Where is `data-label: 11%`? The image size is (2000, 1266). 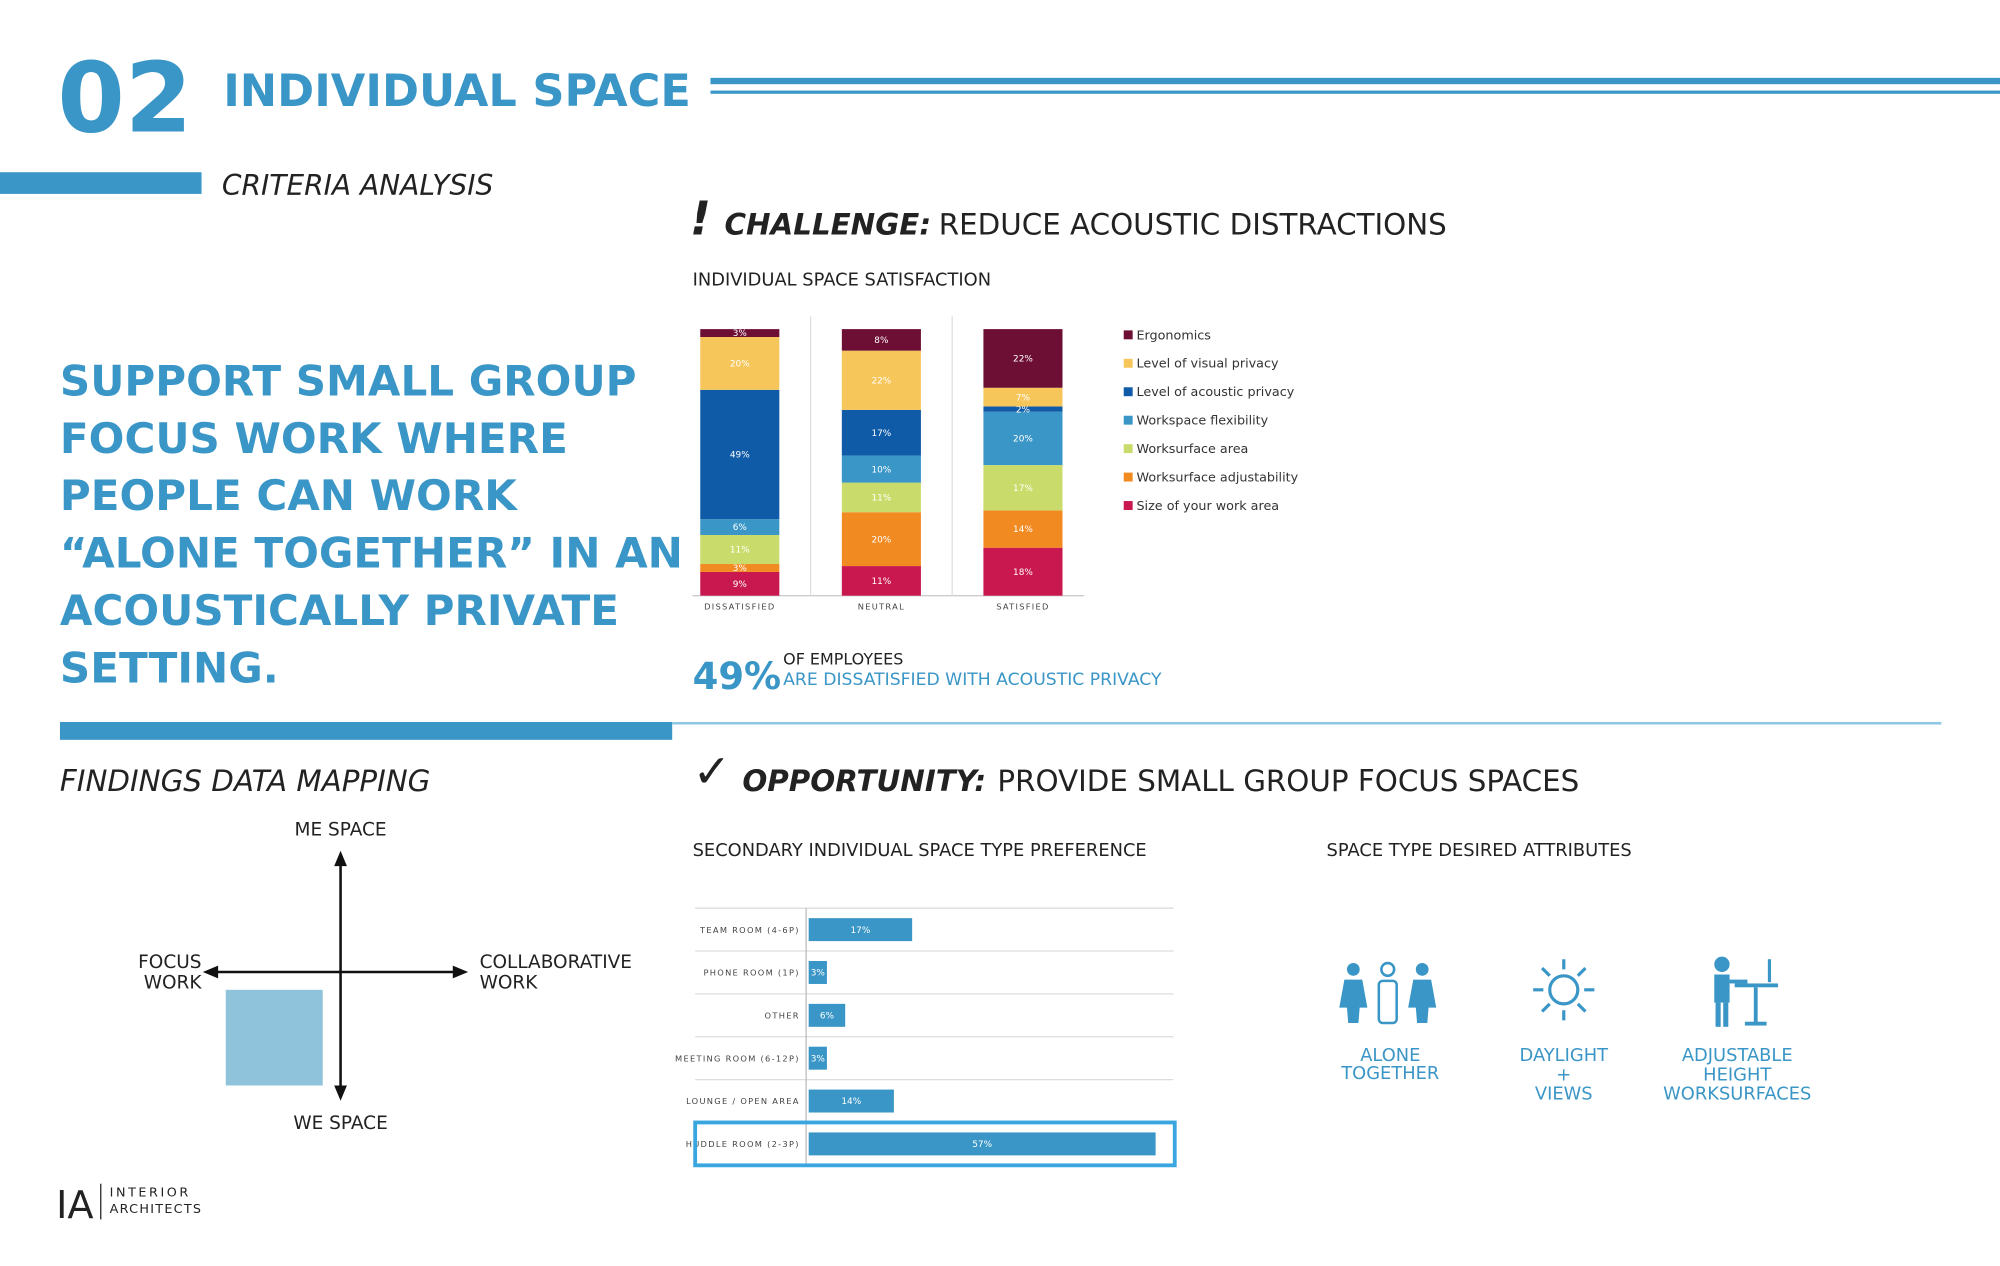 data-label: 11% is located at coordinates (881, 499).